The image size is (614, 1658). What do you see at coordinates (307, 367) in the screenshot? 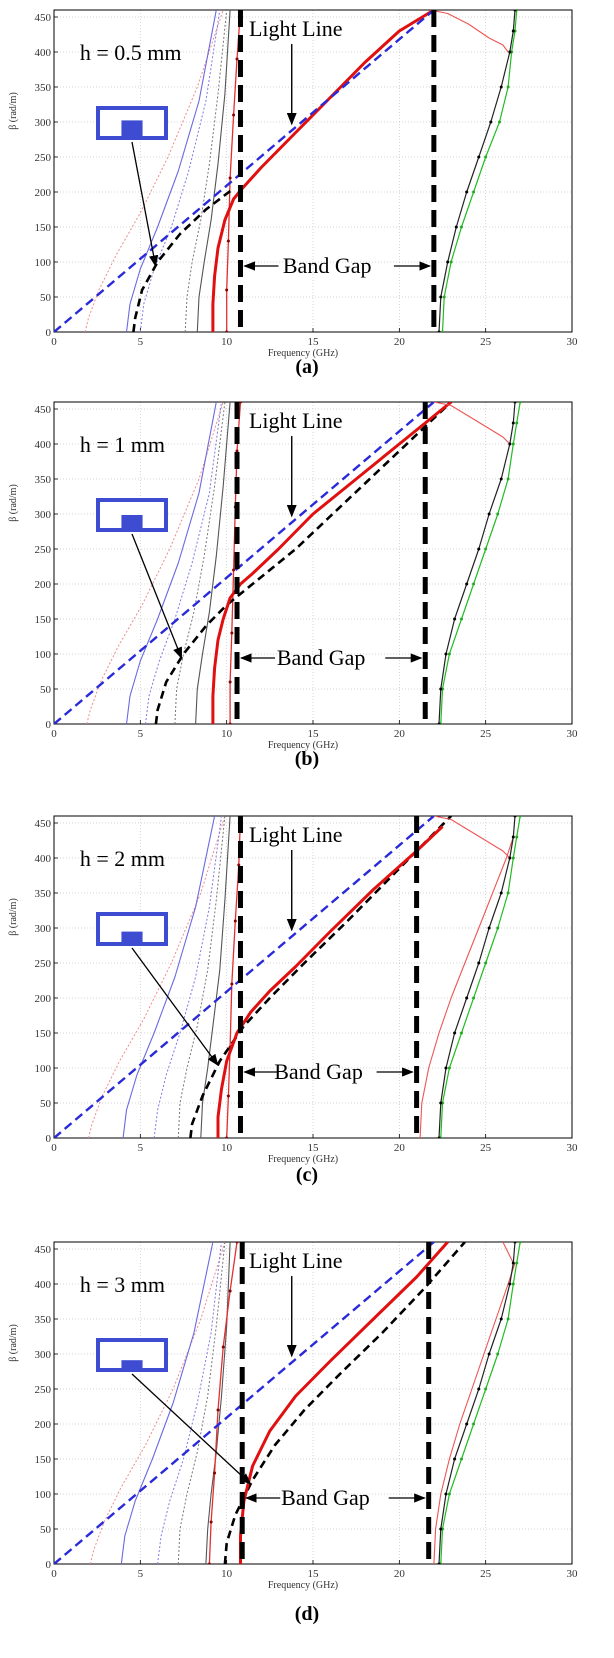
I see `panel-caption-a: (a)` at bounding box center [307, 367].